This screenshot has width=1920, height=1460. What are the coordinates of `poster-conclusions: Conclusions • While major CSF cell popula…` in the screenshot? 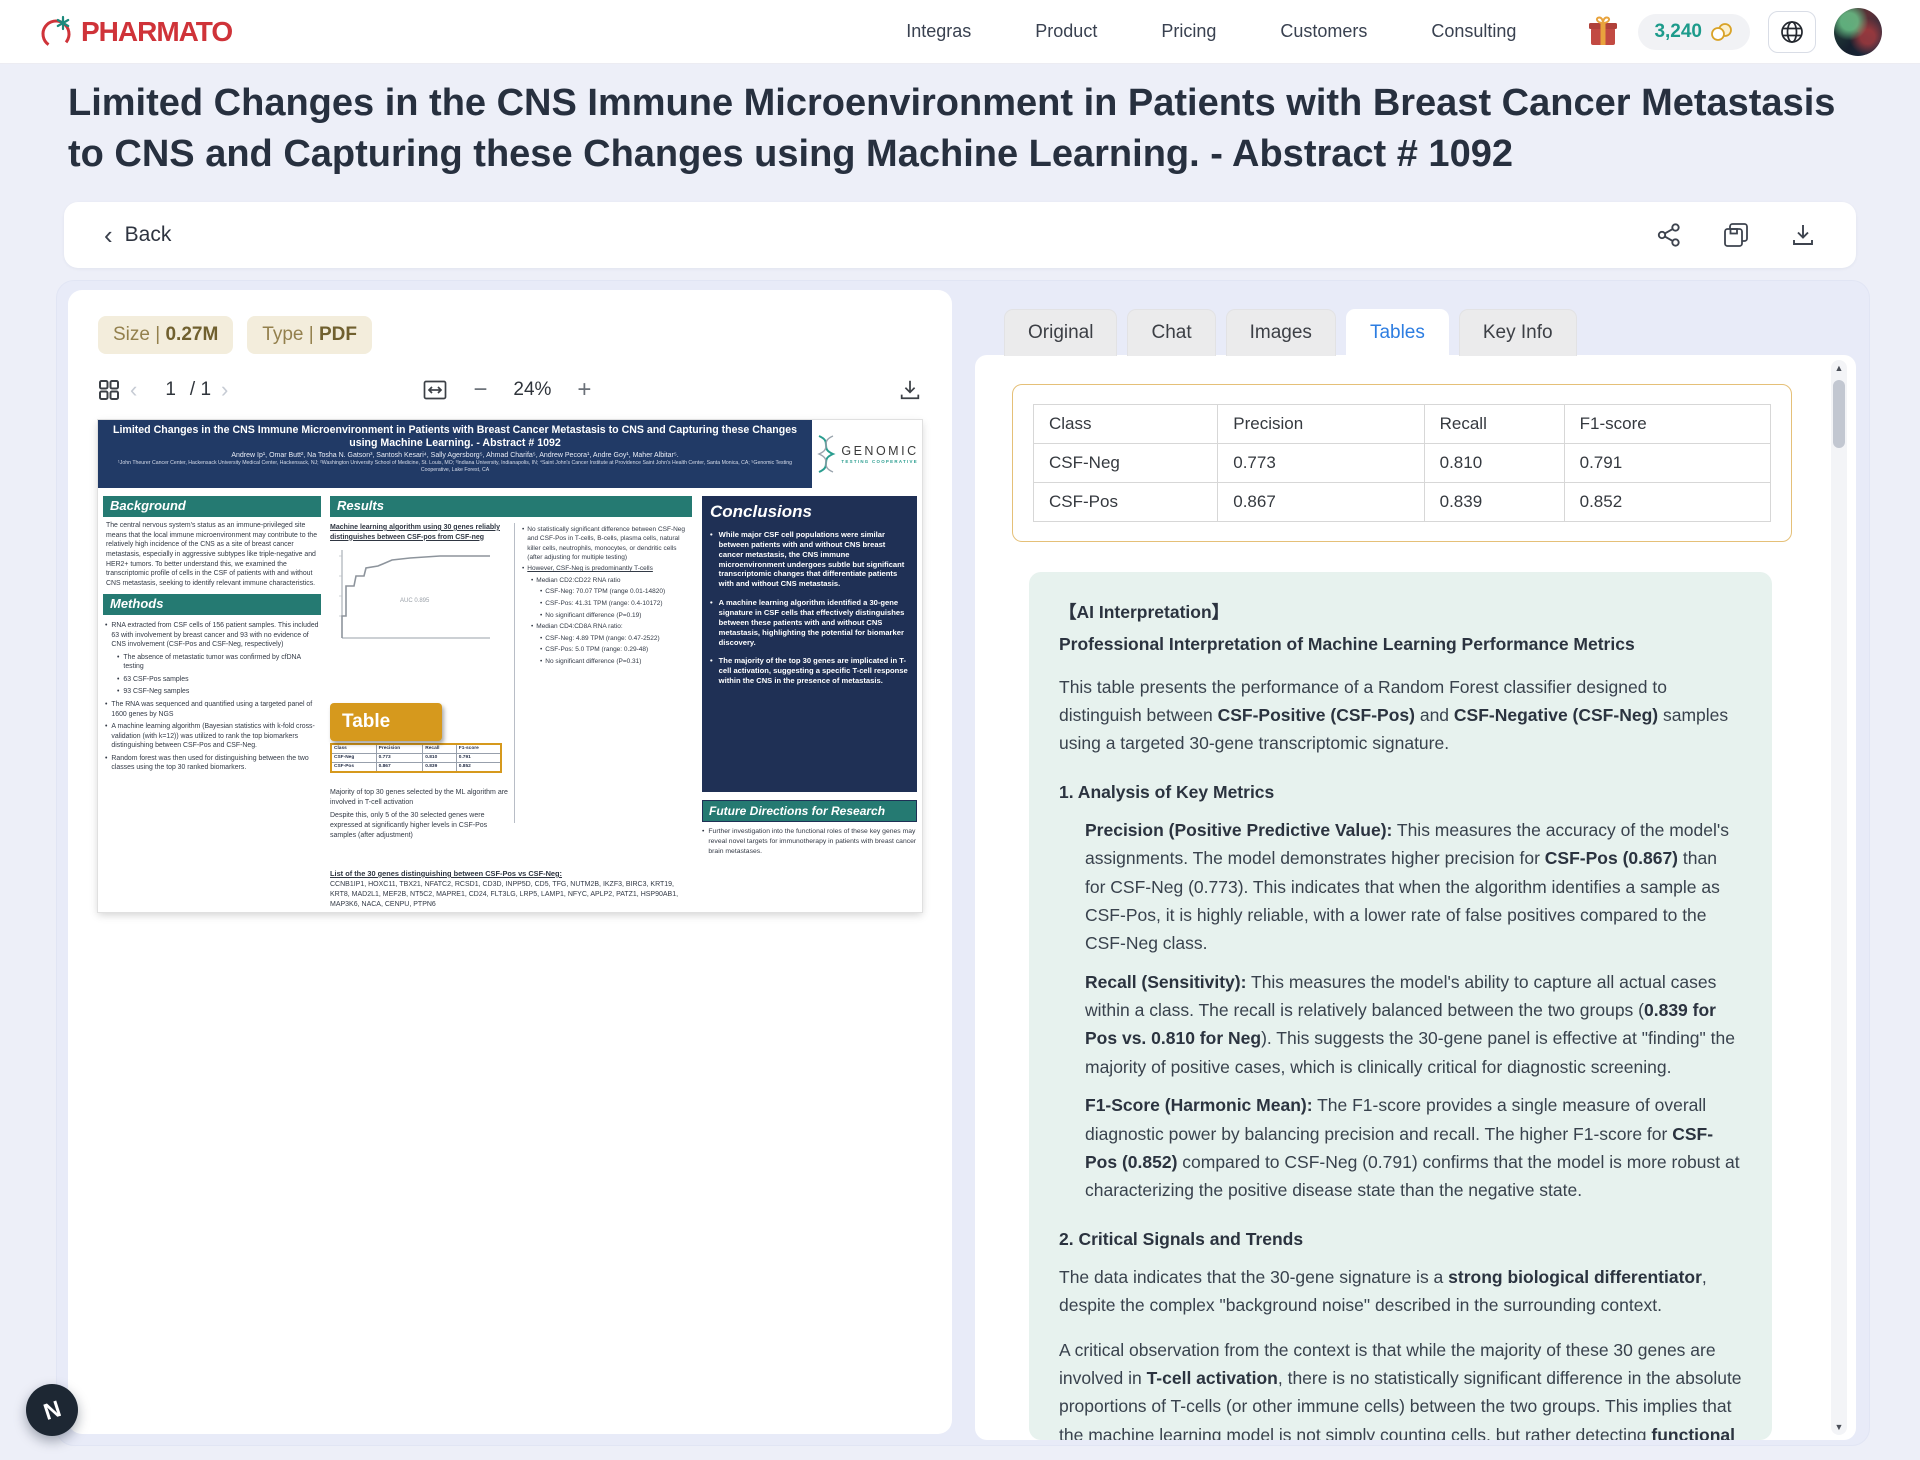 It's located at (809, 644).